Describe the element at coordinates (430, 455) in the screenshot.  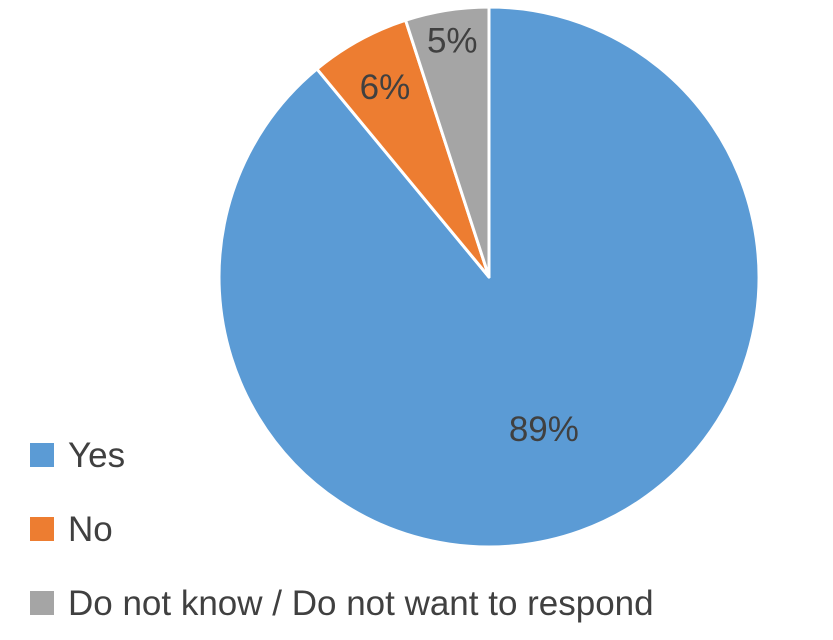
I see `legend-item-yes: Yes` at that location.